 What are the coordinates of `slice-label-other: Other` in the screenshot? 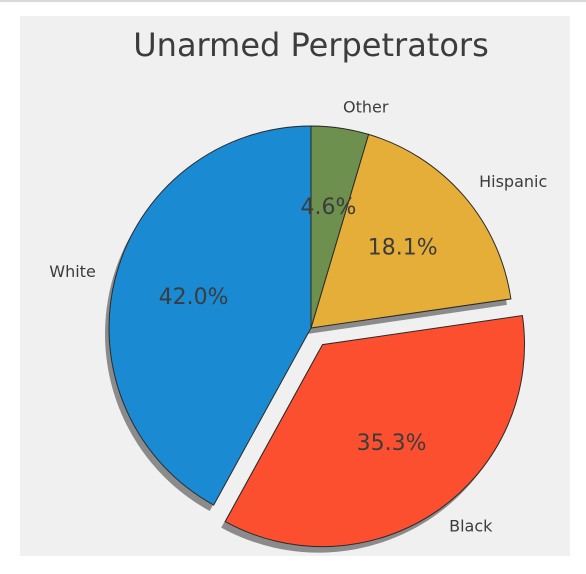 It's located at (366, 107).